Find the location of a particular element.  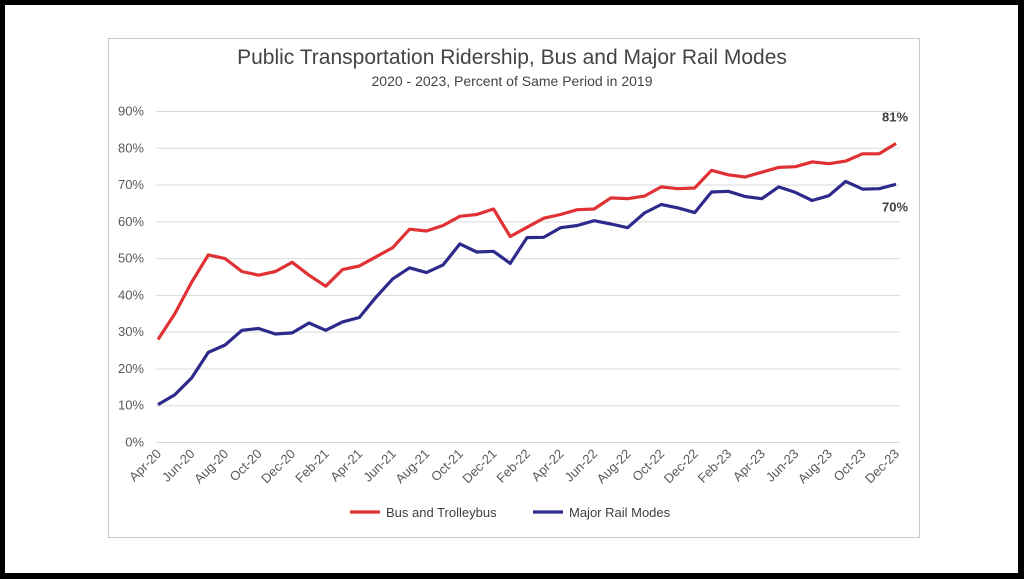

x-tick-label: Jun-21 is located at coordinates (379, 465).